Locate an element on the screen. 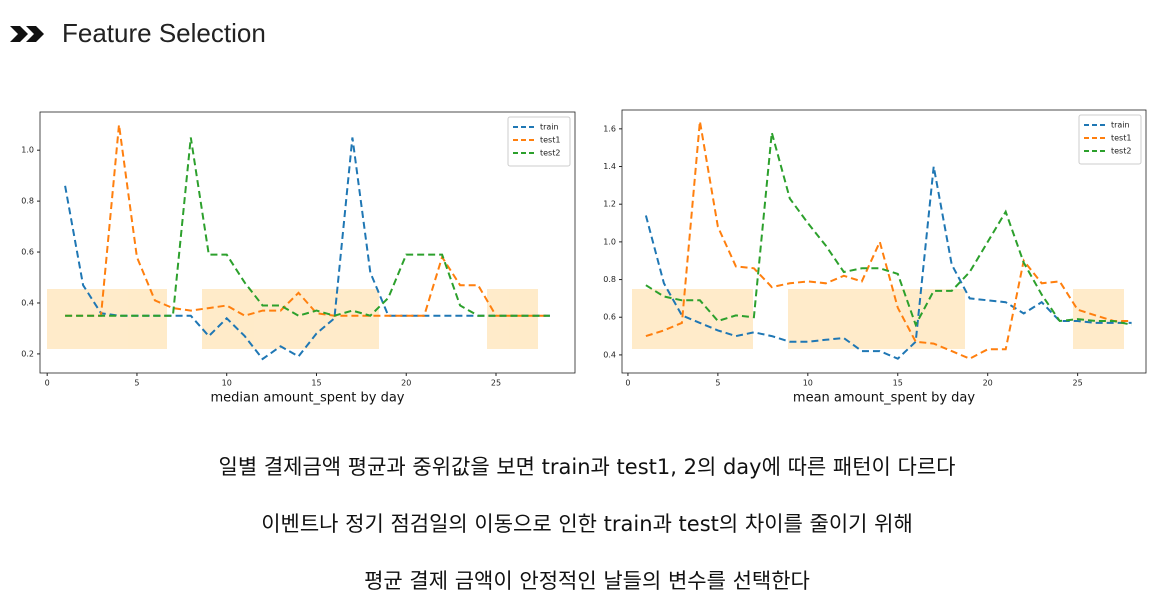  highlights is located at coordinates (585, 319).